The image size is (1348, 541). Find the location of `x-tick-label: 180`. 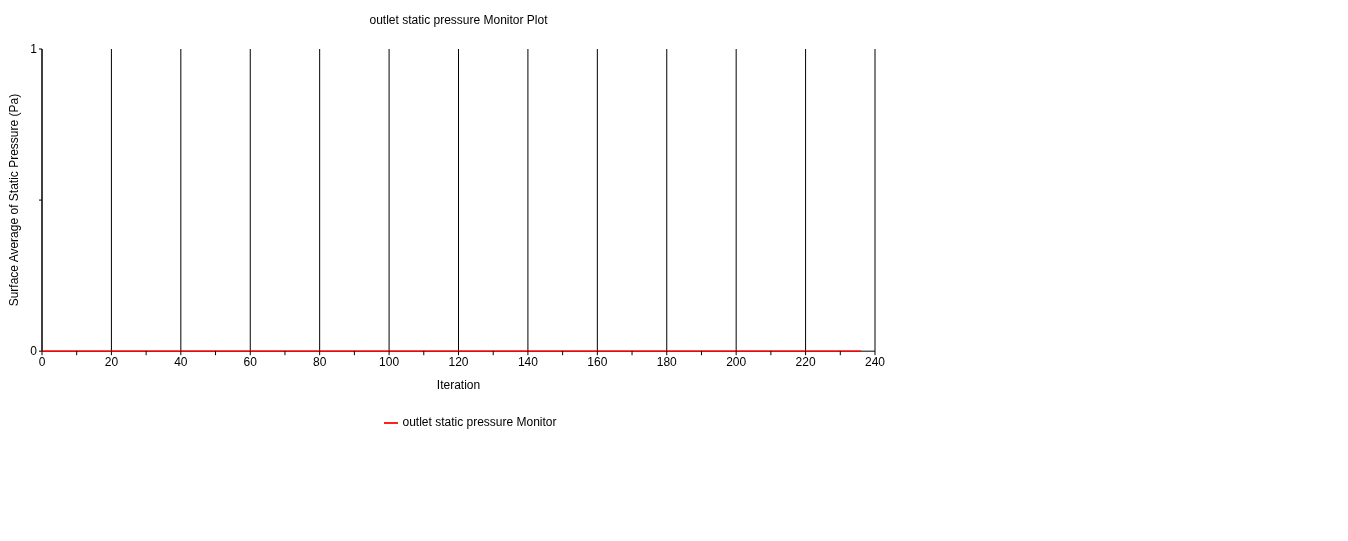

x-tick-label: 180 is located at coordinates (667, 361).